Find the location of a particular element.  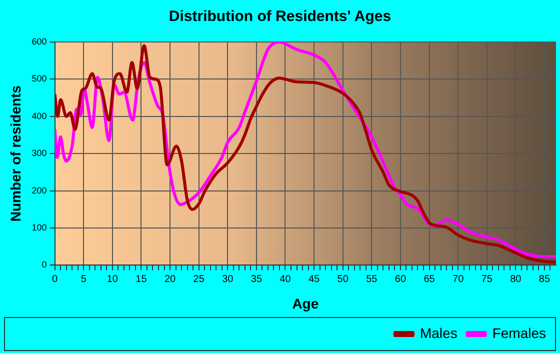

legend-label: Females is located at coordinates (519, 332).